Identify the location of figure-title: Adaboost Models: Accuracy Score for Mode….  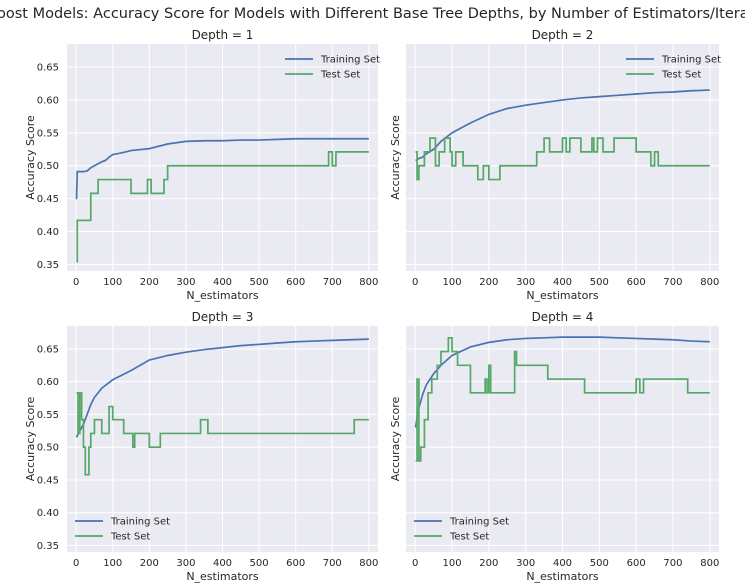
(372, 14).